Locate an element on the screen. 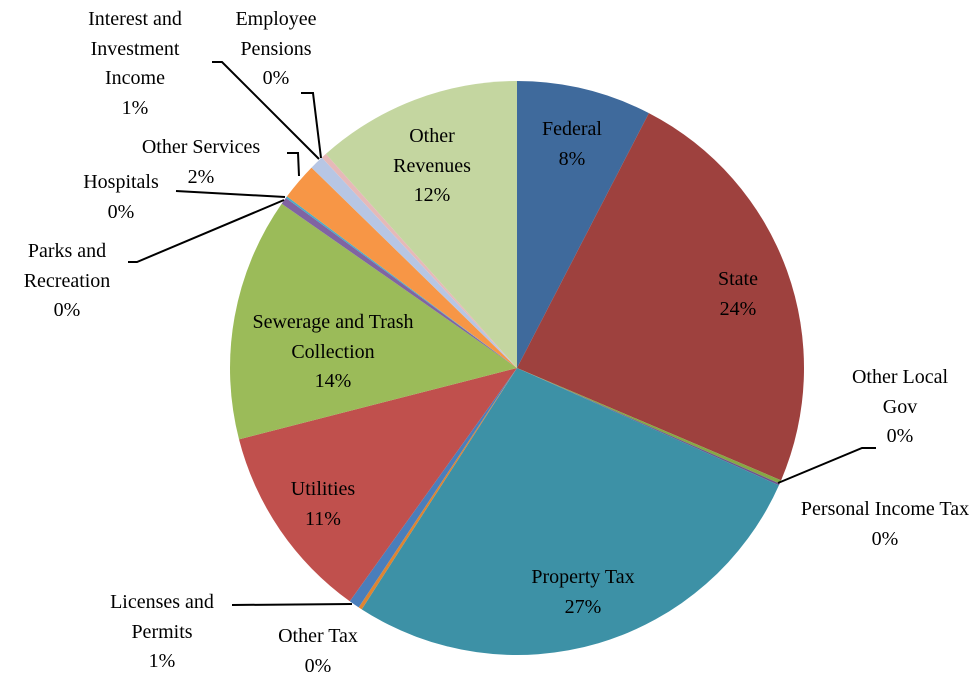  value-label: 12% is located at coordinates (432, 195).